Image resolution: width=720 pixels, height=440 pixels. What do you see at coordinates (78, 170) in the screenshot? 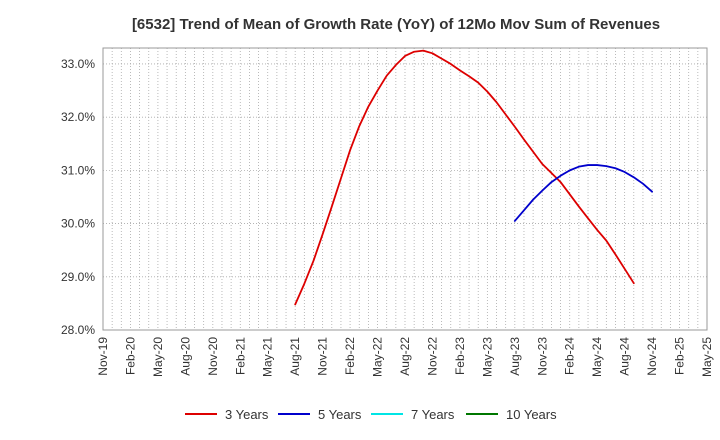
I see `y-tick-label: 31.0%` at bounding box center [78, 170].